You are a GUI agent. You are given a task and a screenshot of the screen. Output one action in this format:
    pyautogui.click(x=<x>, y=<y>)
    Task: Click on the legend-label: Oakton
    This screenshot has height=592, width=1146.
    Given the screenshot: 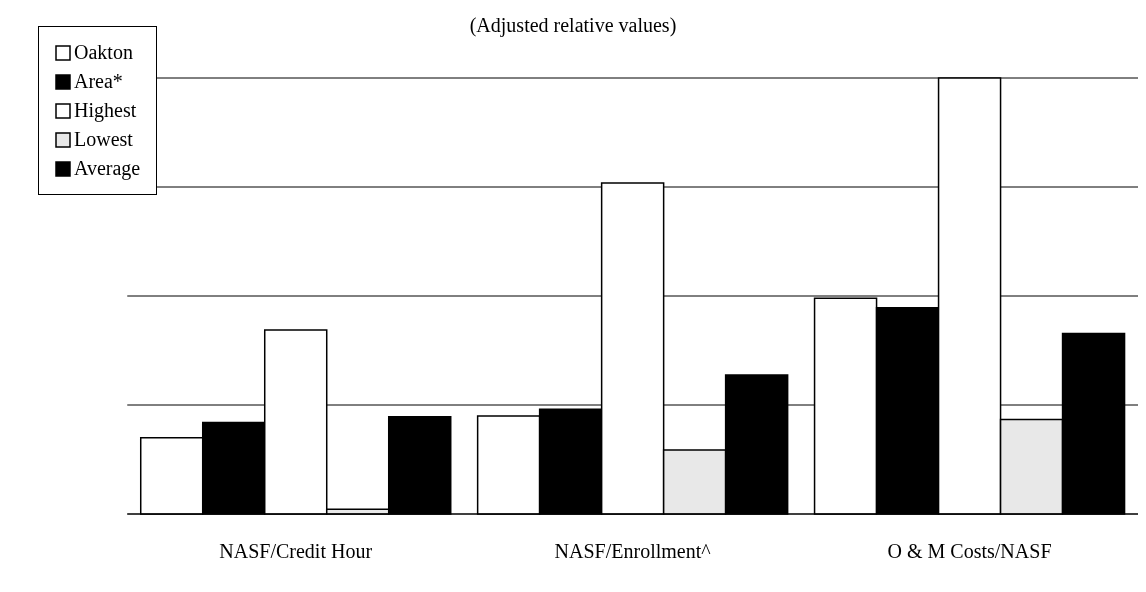 What is the action you would take?
    pyautogui.click(x=103, y=52)
    